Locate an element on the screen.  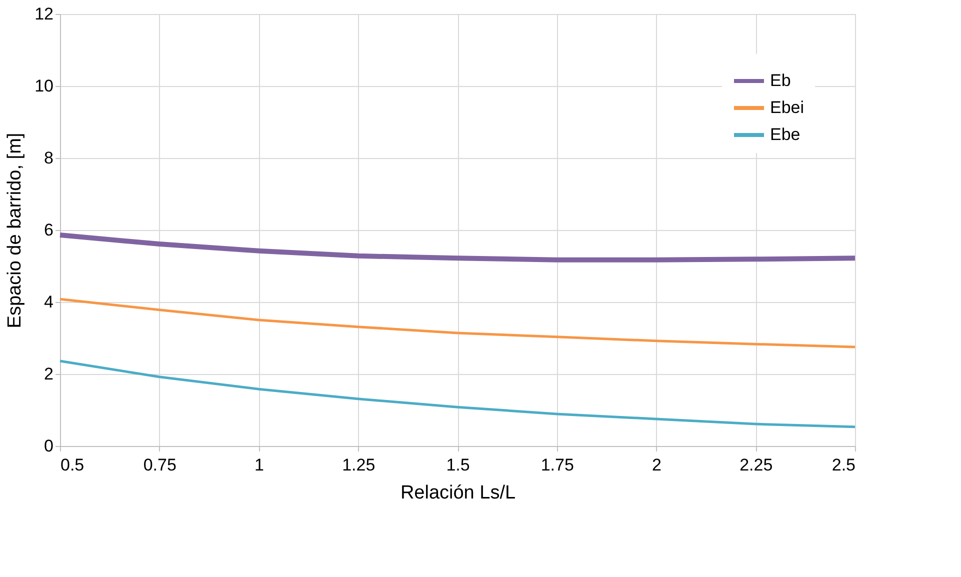
y-tick-label: 4 is located at coordinates (49, 302).